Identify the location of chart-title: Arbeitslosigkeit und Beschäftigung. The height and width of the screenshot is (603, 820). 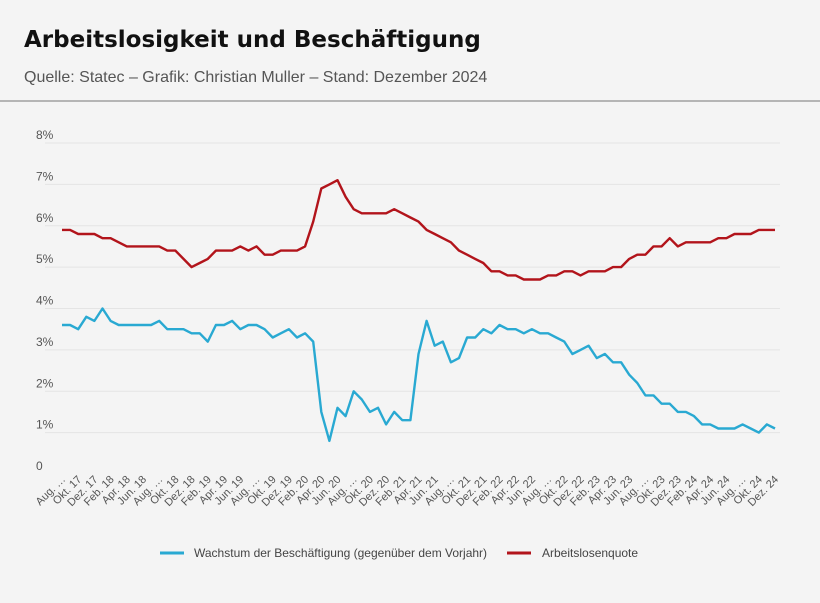
(252, 40).